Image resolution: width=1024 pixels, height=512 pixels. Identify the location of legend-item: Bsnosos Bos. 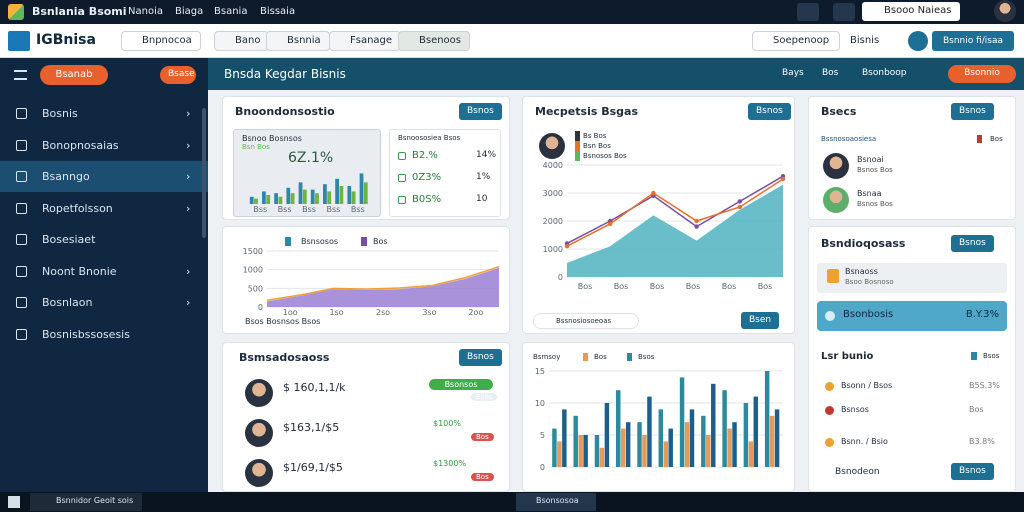
(601, 156).